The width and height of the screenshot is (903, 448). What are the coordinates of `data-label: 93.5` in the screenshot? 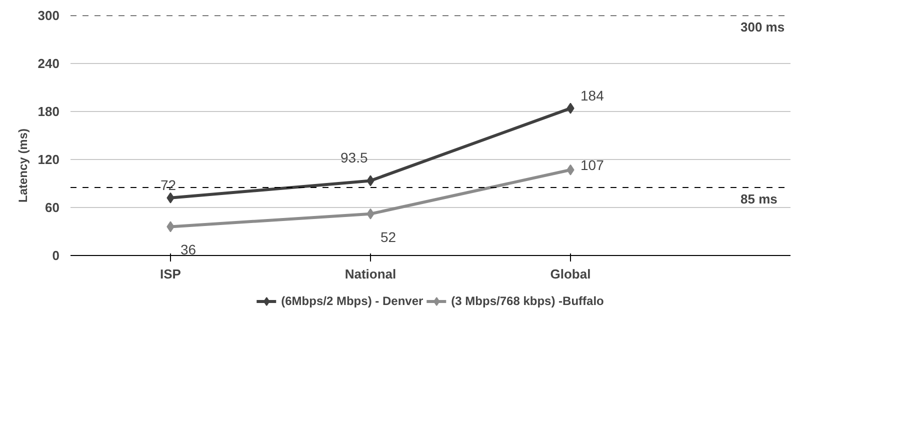 It's located at (354, 158).